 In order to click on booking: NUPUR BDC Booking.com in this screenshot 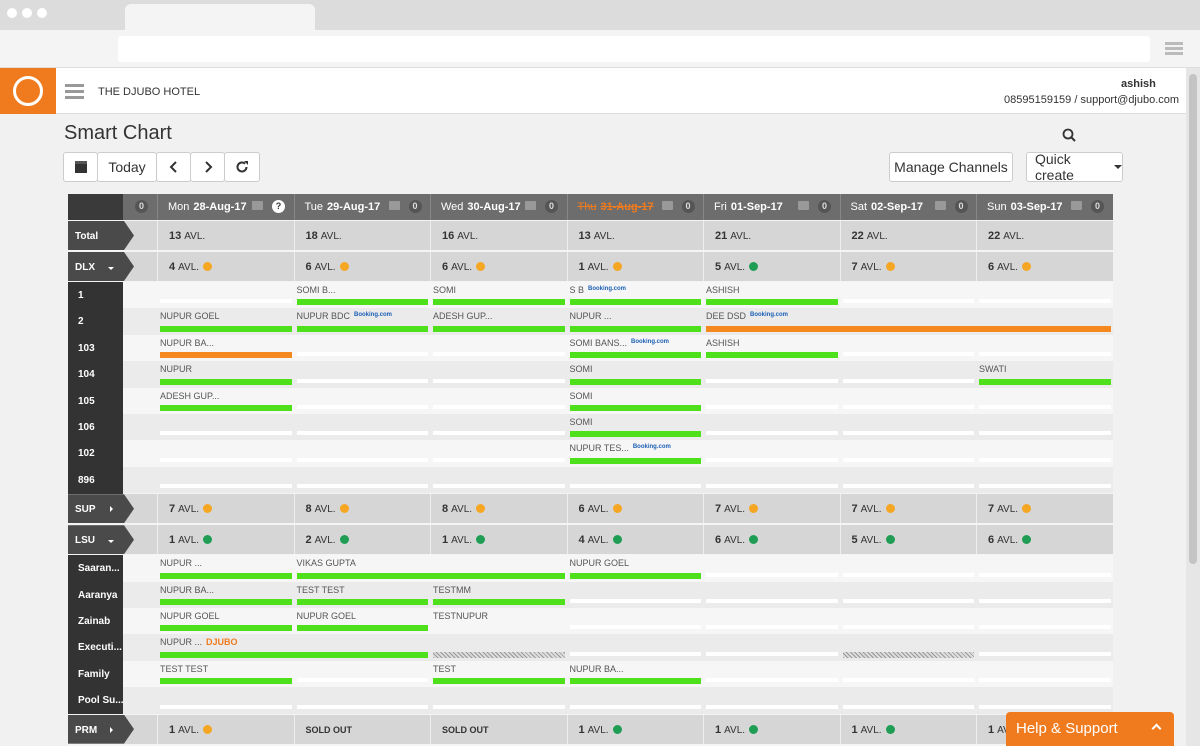, I will do `click(345, 316)`.